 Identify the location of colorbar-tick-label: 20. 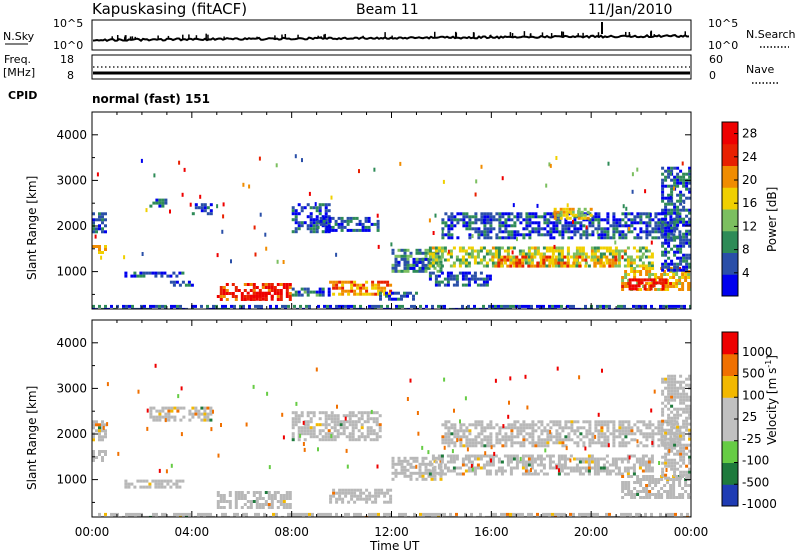
(749, 180).